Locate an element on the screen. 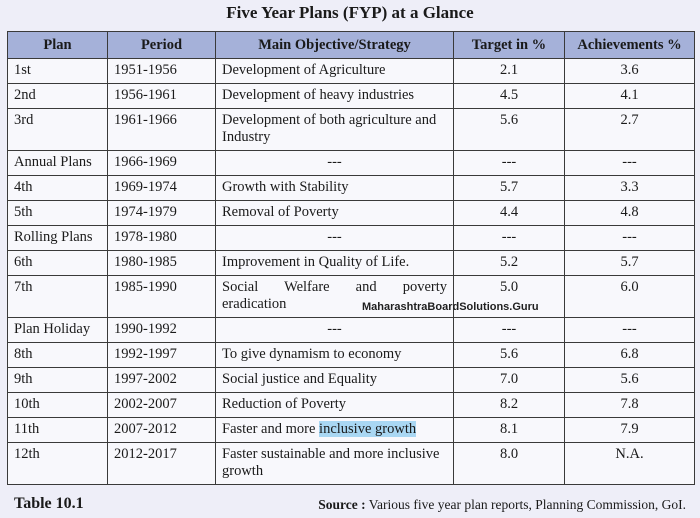 This screenshot has height=518, width=700. period-cell: 2007-2012 is located at coordinates (161, 430).